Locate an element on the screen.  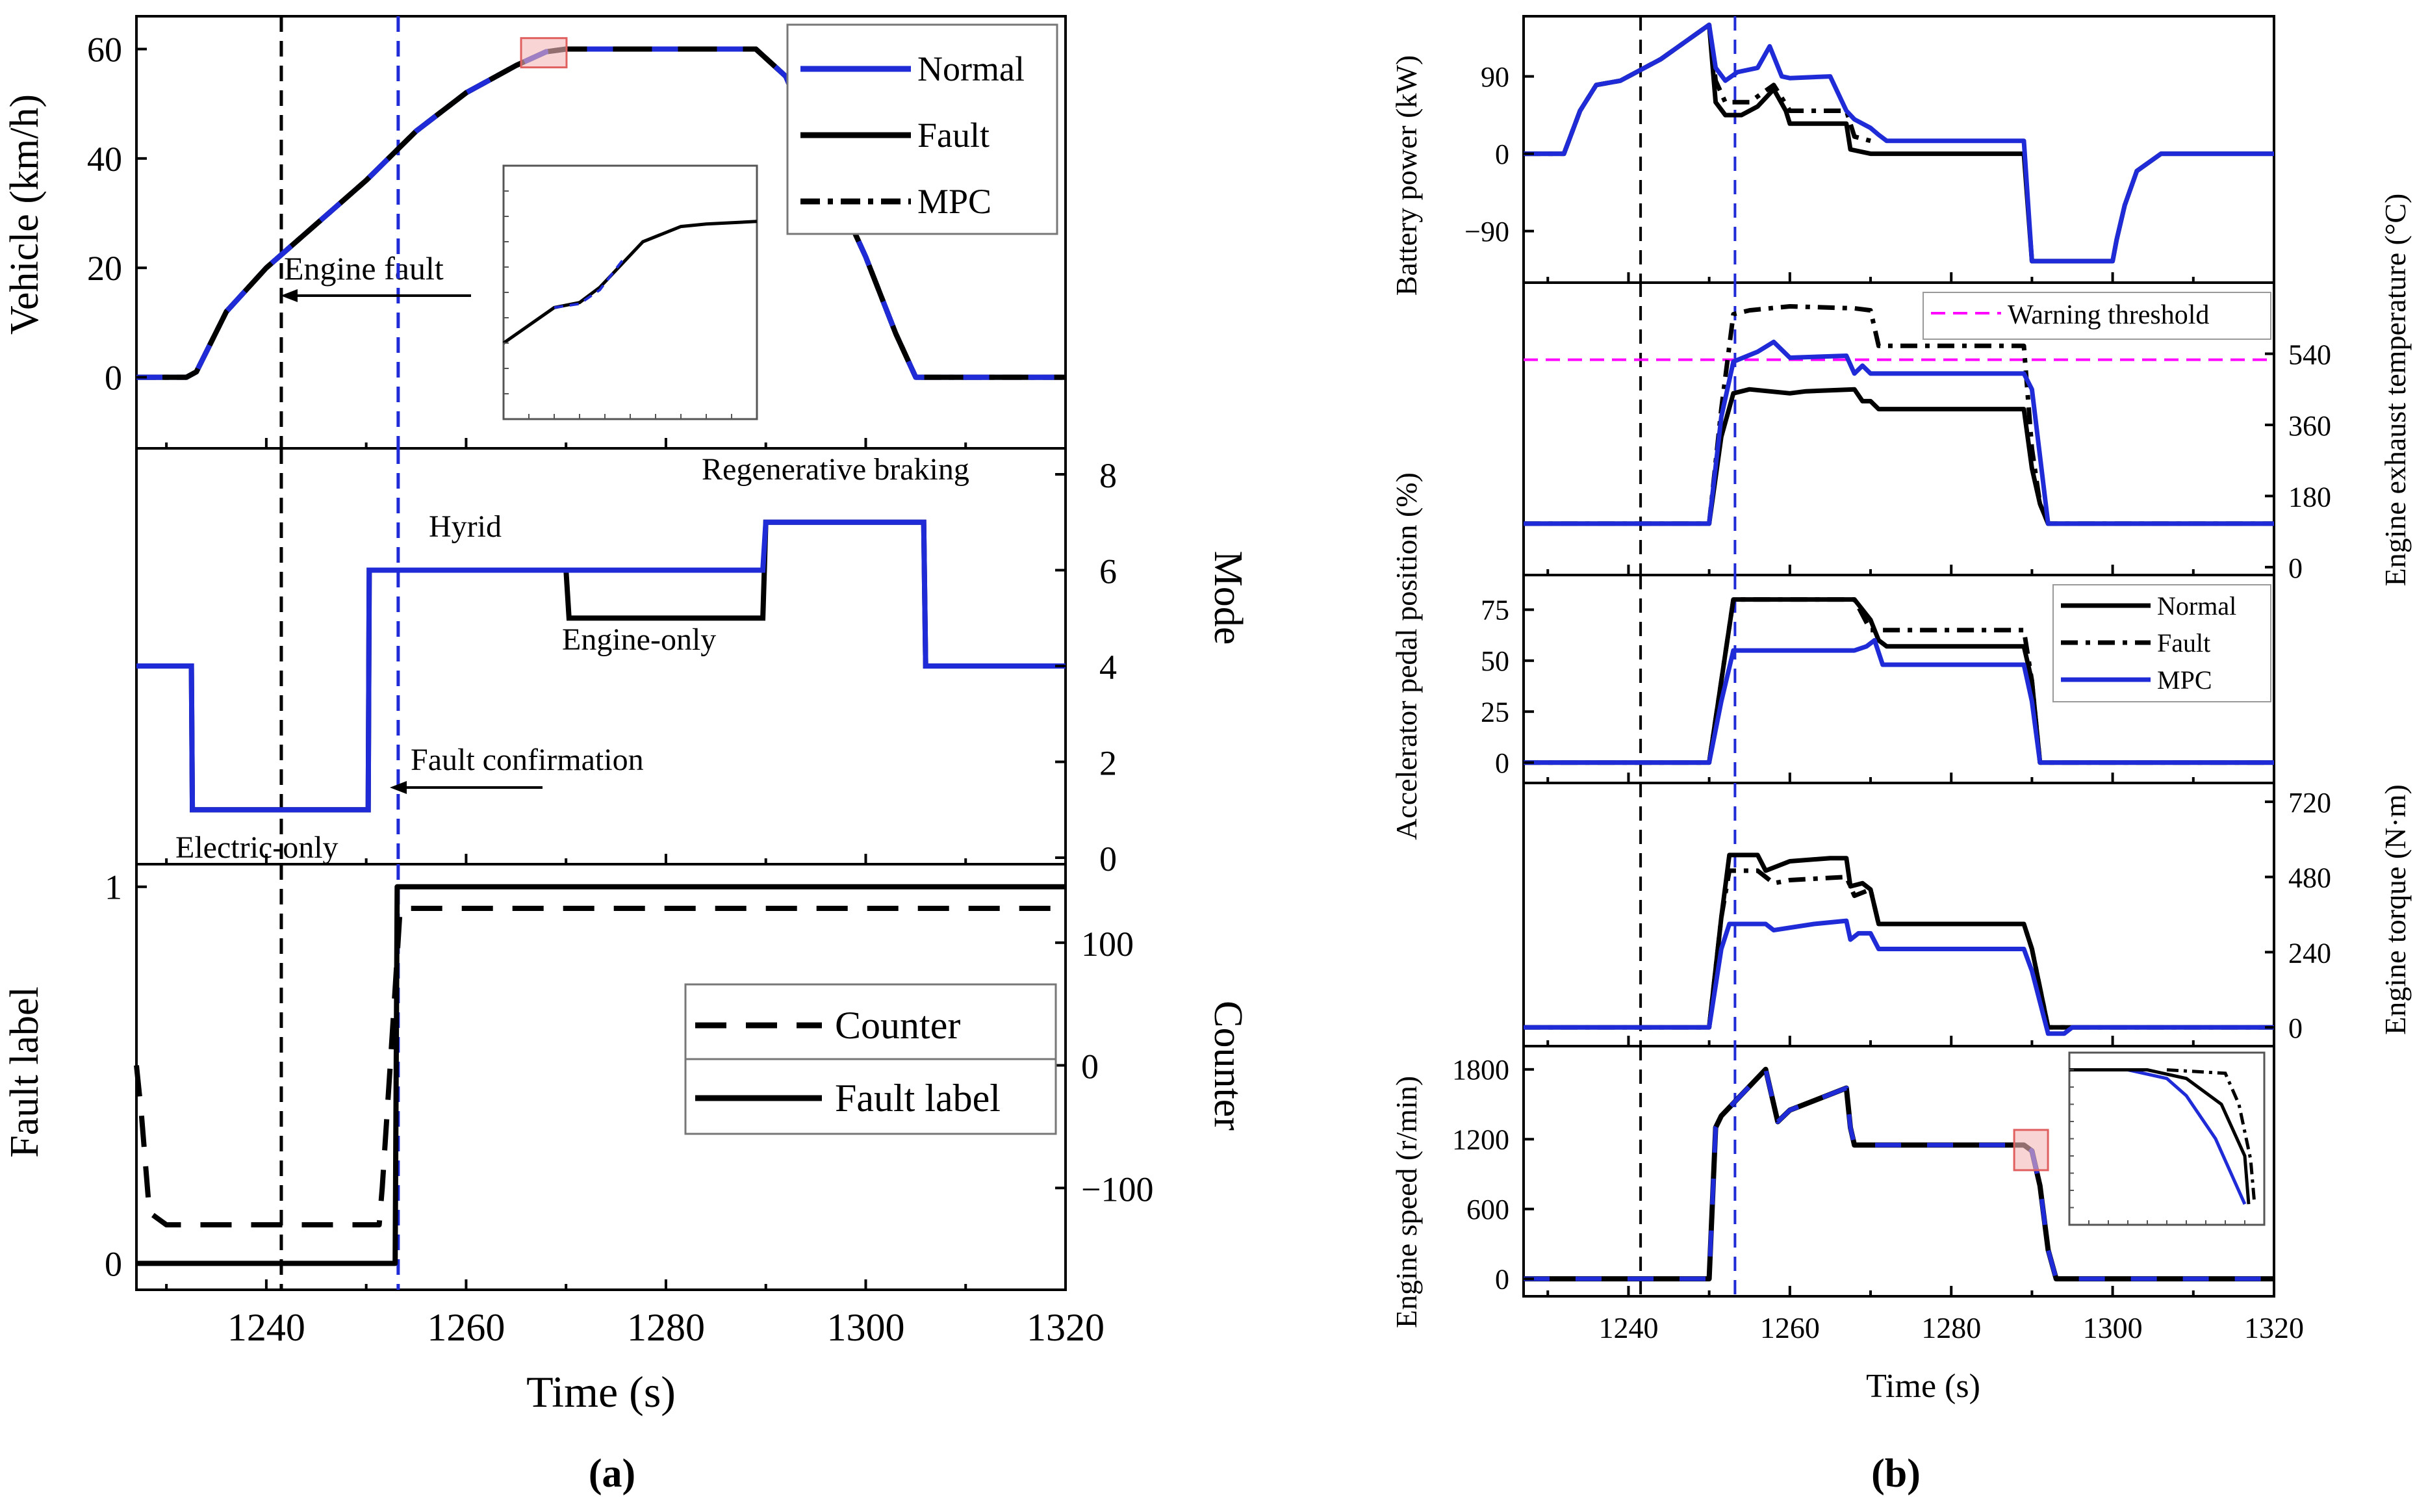
a-xlabel: Time (s) is located at coordinates (601, 1391).